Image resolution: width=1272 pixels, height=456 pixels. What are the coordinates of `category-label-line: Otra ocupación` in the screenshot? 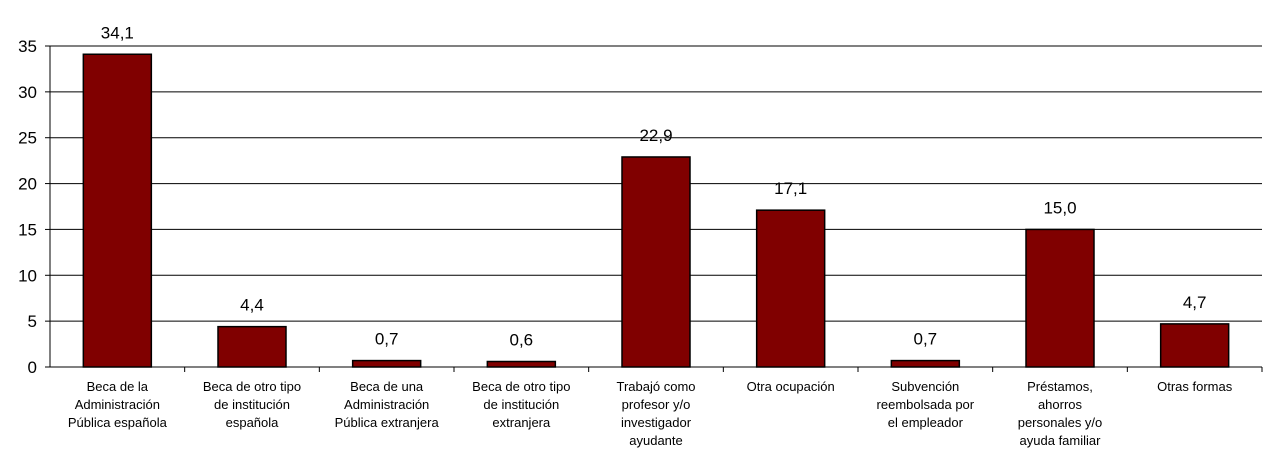 It's located at (791, 386).